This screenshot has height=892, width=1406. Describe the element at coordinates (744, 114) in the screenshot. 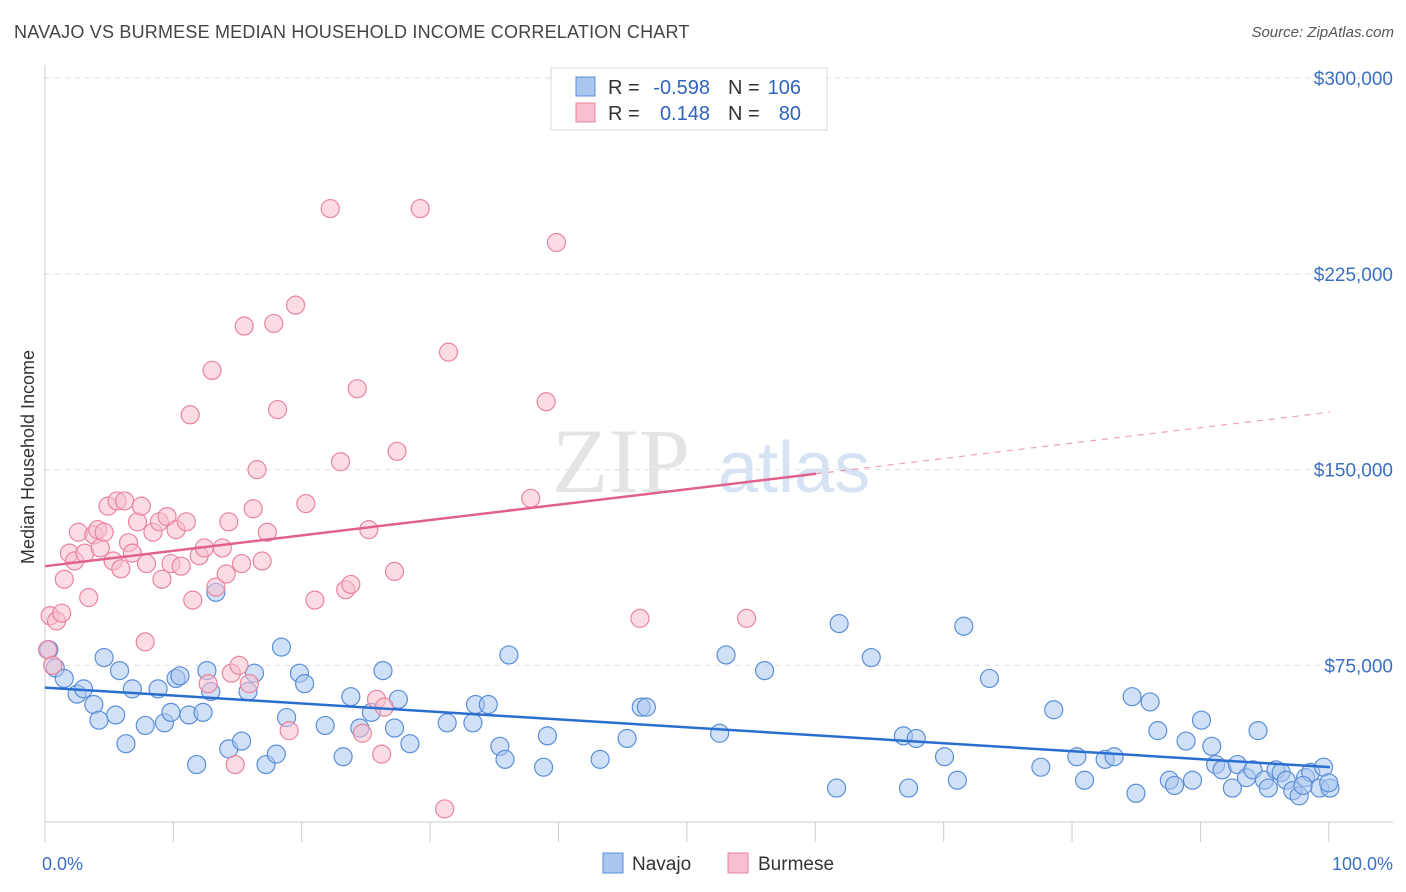

I see `legend-n-label-burmese: N =` at that location.